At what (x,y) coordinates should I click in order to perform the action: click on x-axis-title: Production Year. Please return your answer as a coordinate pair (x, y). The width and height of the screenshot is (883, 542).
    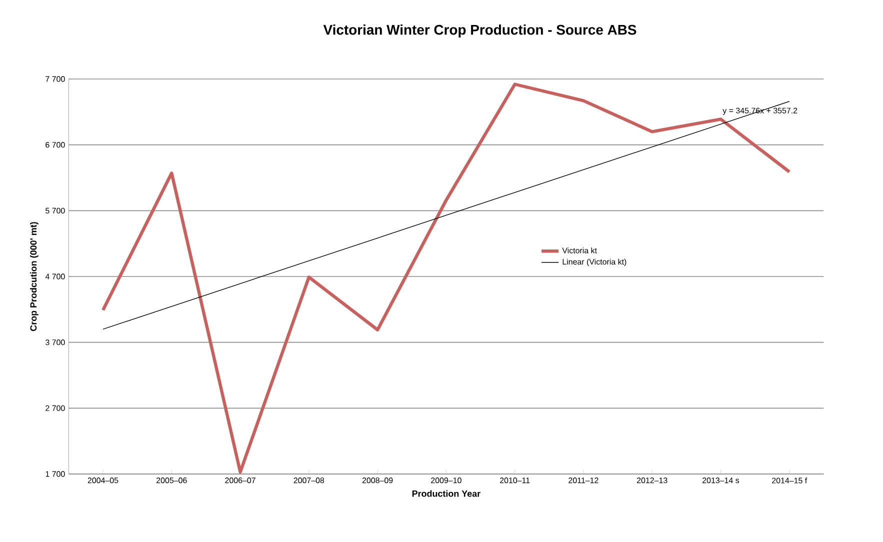
    Looking at the image, I should click on (446, 493).